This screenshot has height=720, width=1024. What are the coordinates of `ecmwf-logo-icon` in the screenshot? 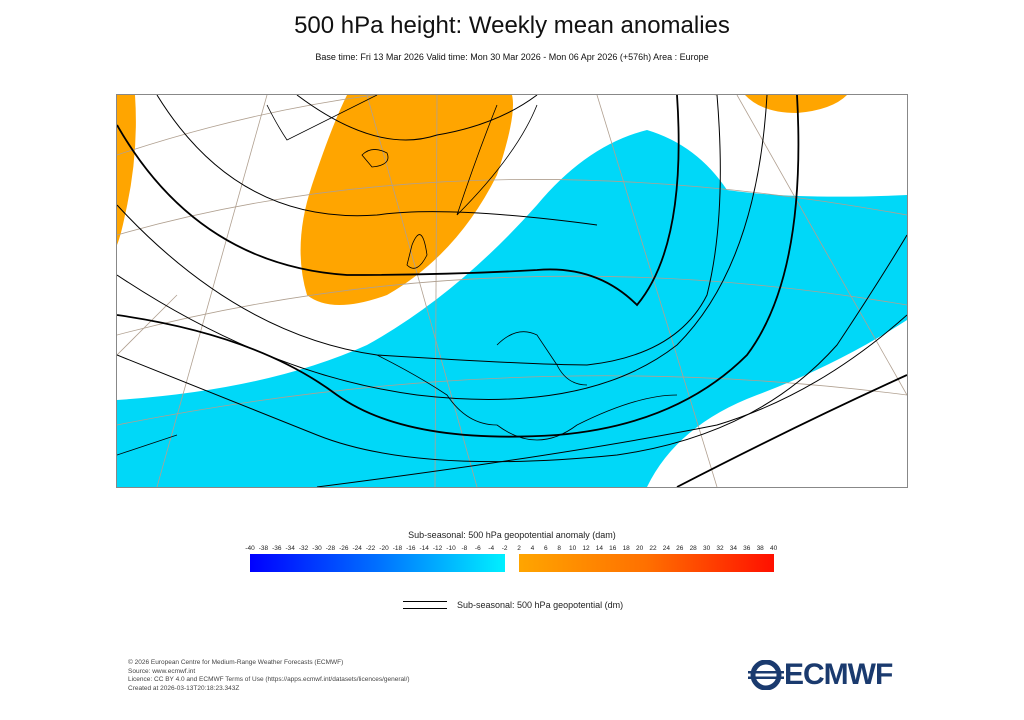 It's located at (766, 675).